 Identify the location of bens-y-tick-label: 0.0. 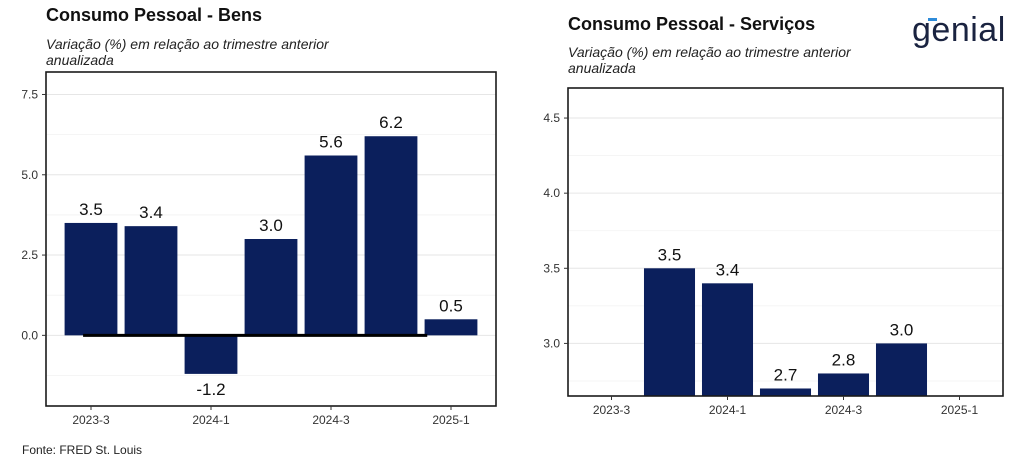
(29, 335).